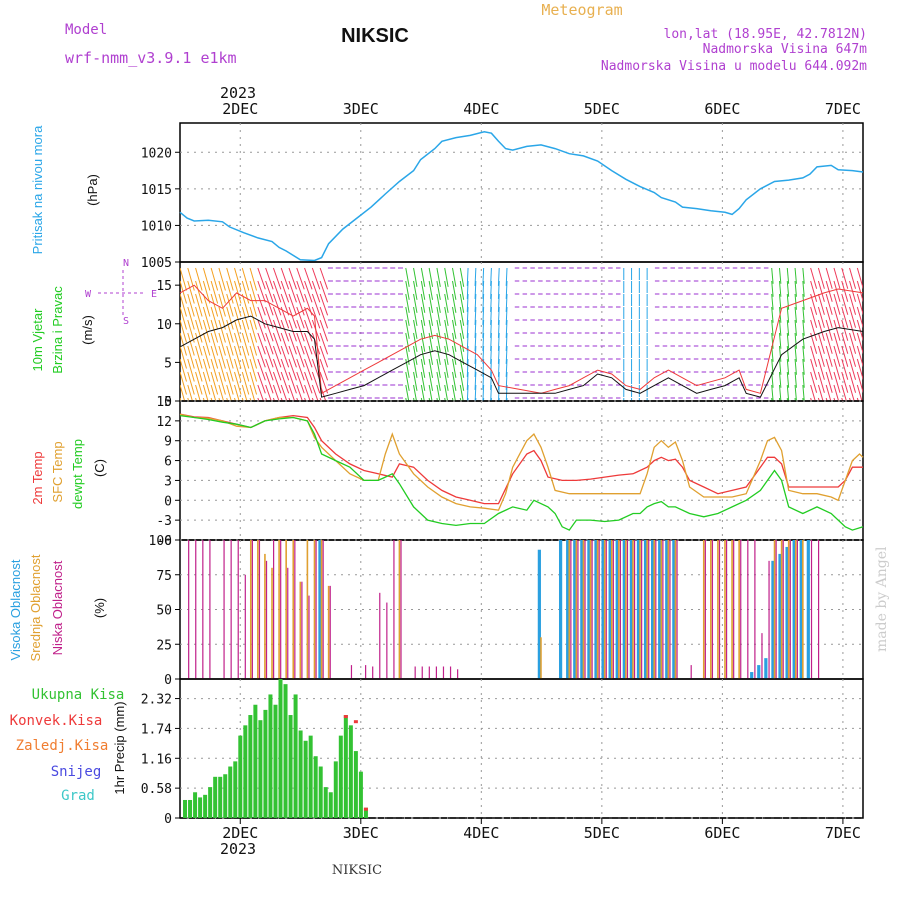 This screenshot has height=900, width=900. I want to click on panel-frame, so click(521, 331).